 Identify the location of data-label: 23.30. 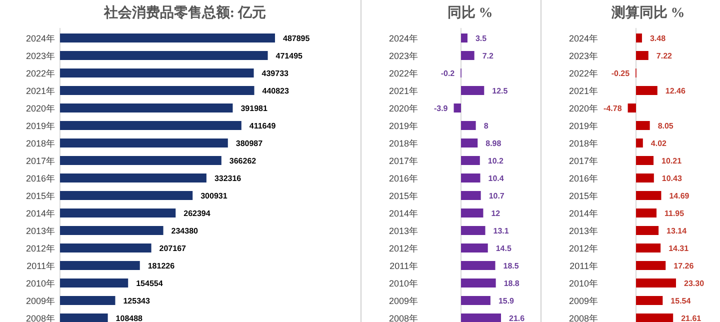
(694, 283).